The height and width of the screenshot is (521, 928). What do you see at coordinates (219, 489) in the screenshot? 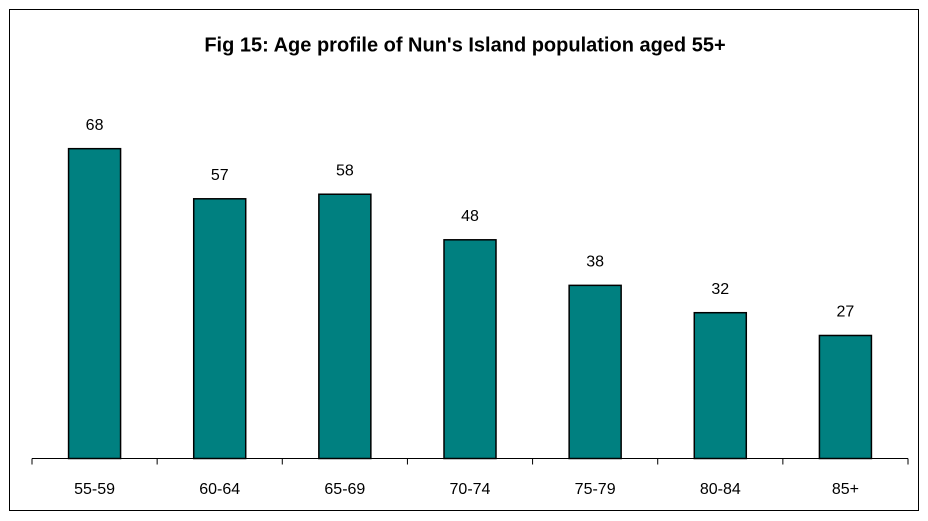
I see `x-tick-label: 60-64` at bounding box center [219, 489].